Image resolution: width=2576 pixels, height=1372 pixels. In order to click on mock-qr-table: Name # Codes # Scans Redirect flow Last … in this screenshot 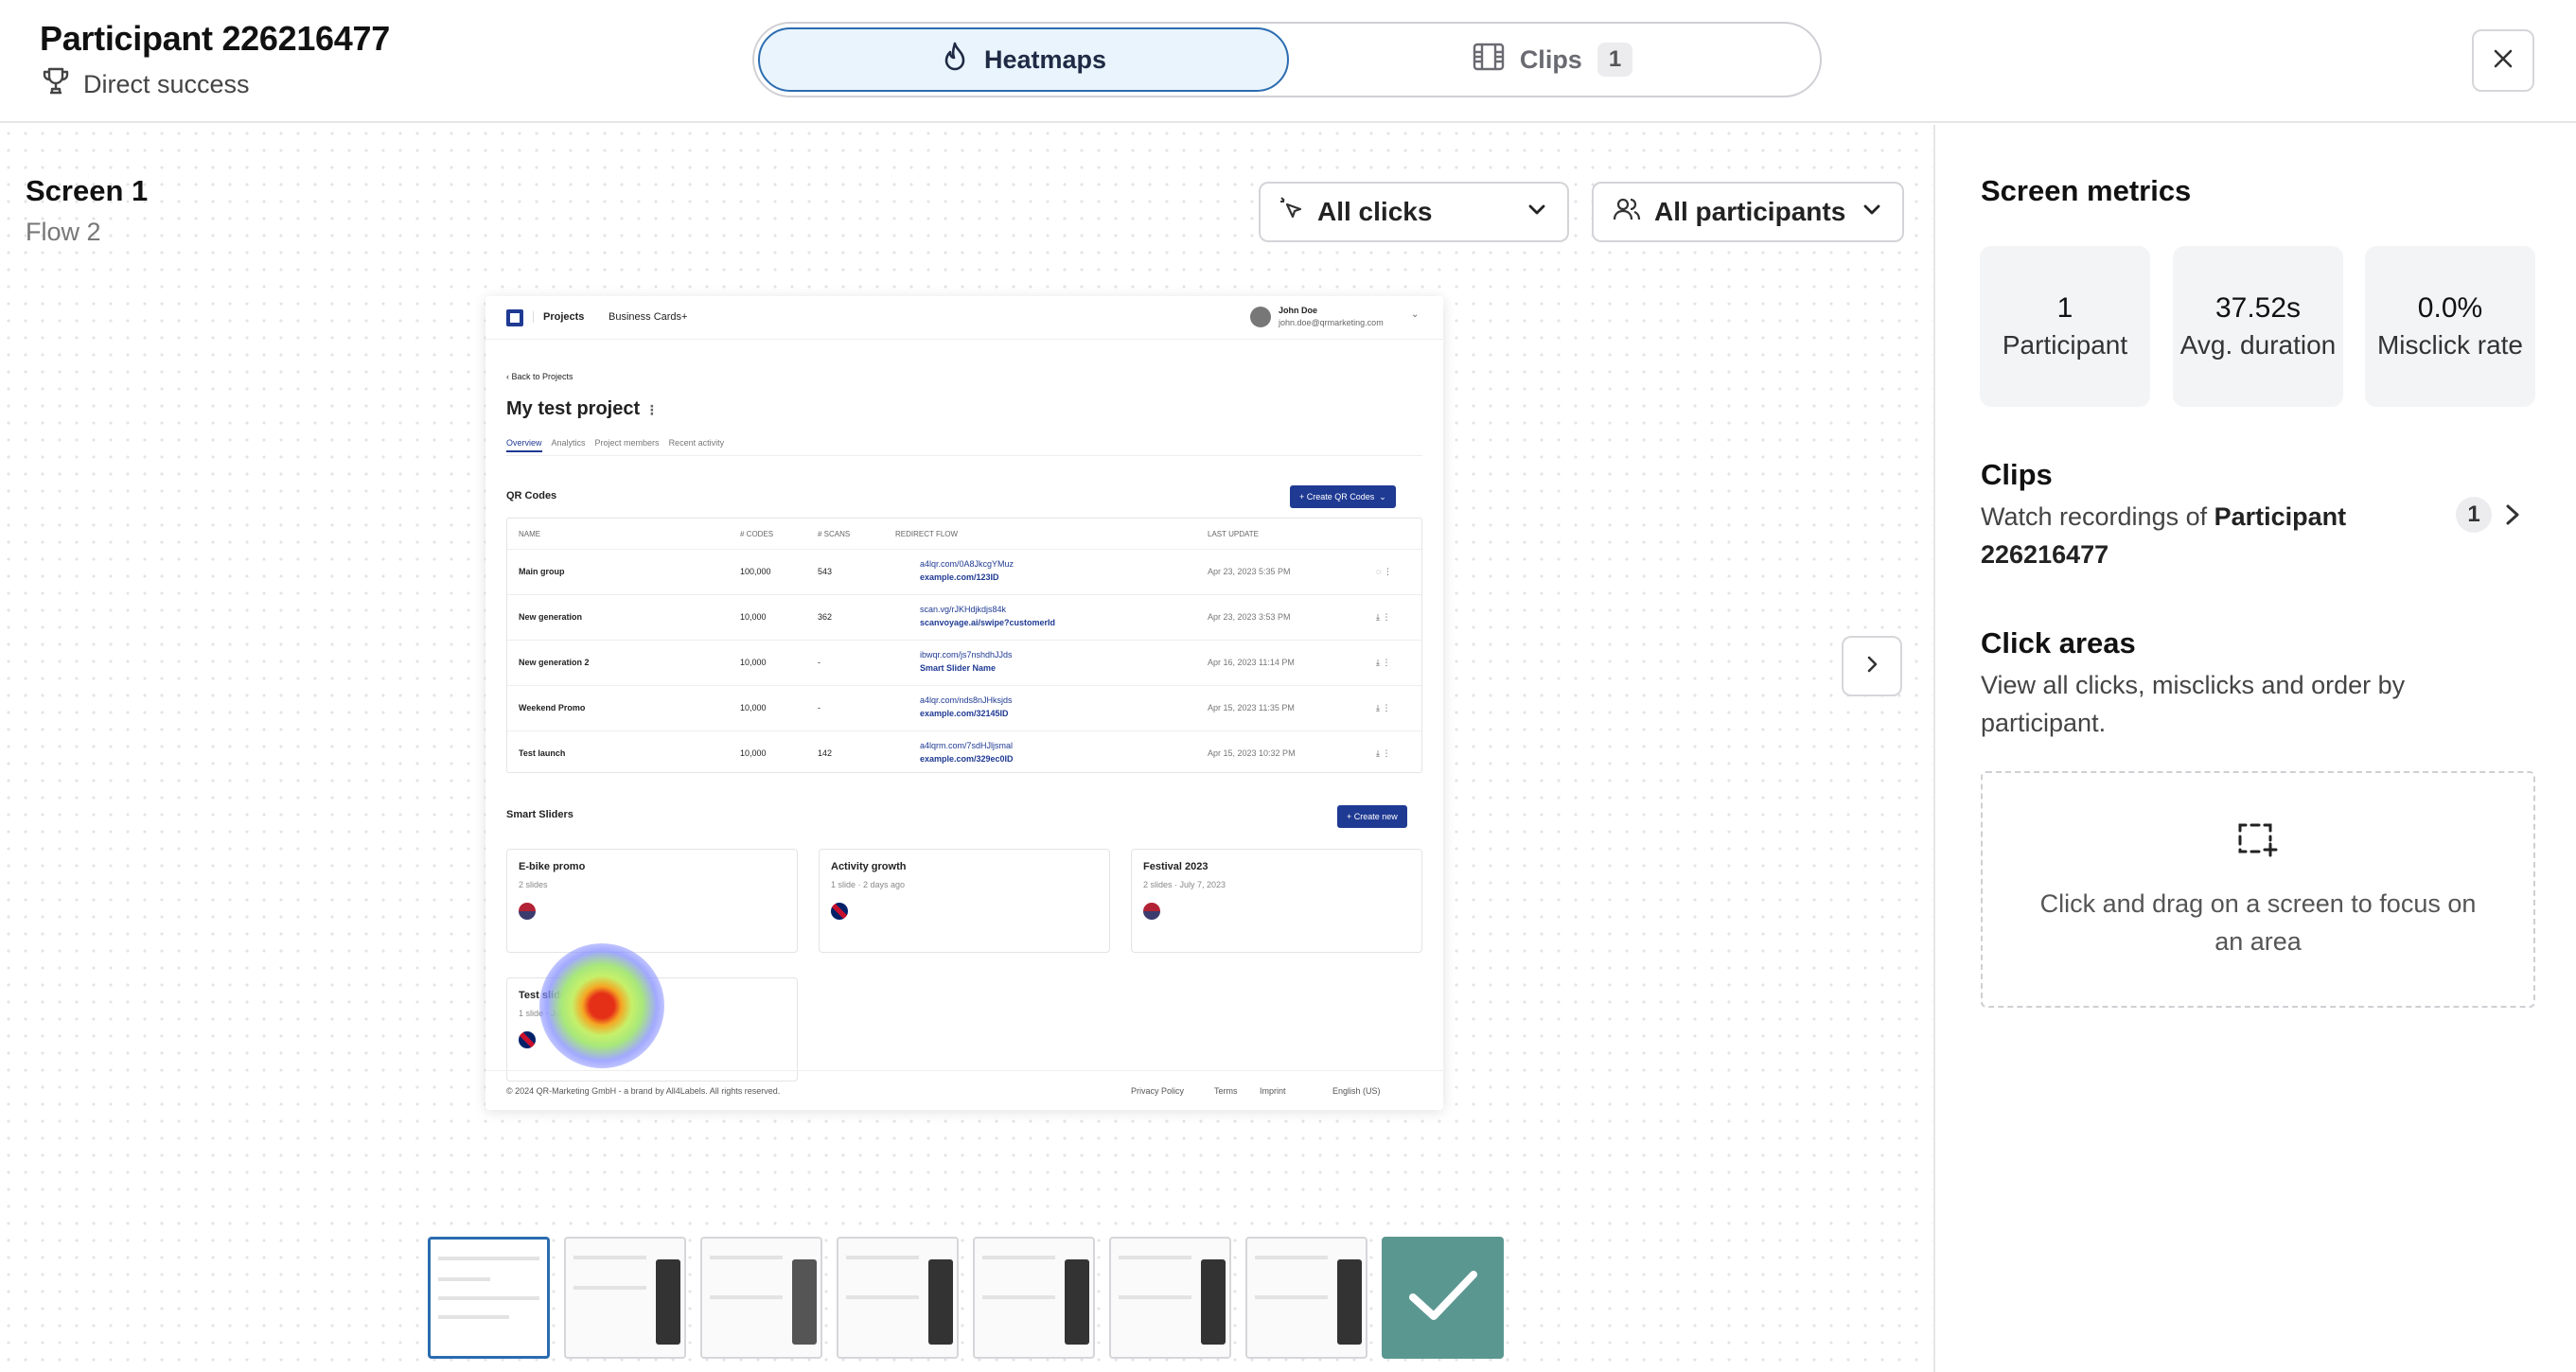, I will do `click(964, 645)`.